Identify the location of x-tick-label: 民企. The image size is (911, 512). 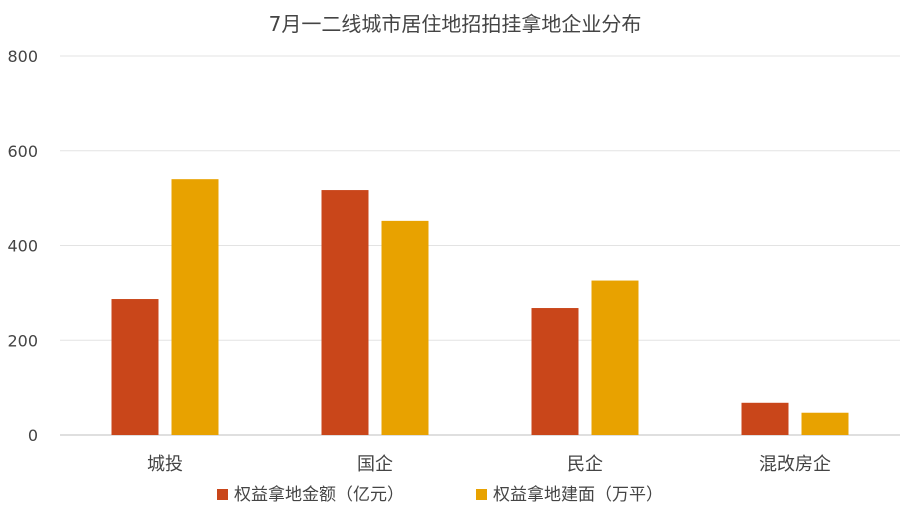
(585, 464).